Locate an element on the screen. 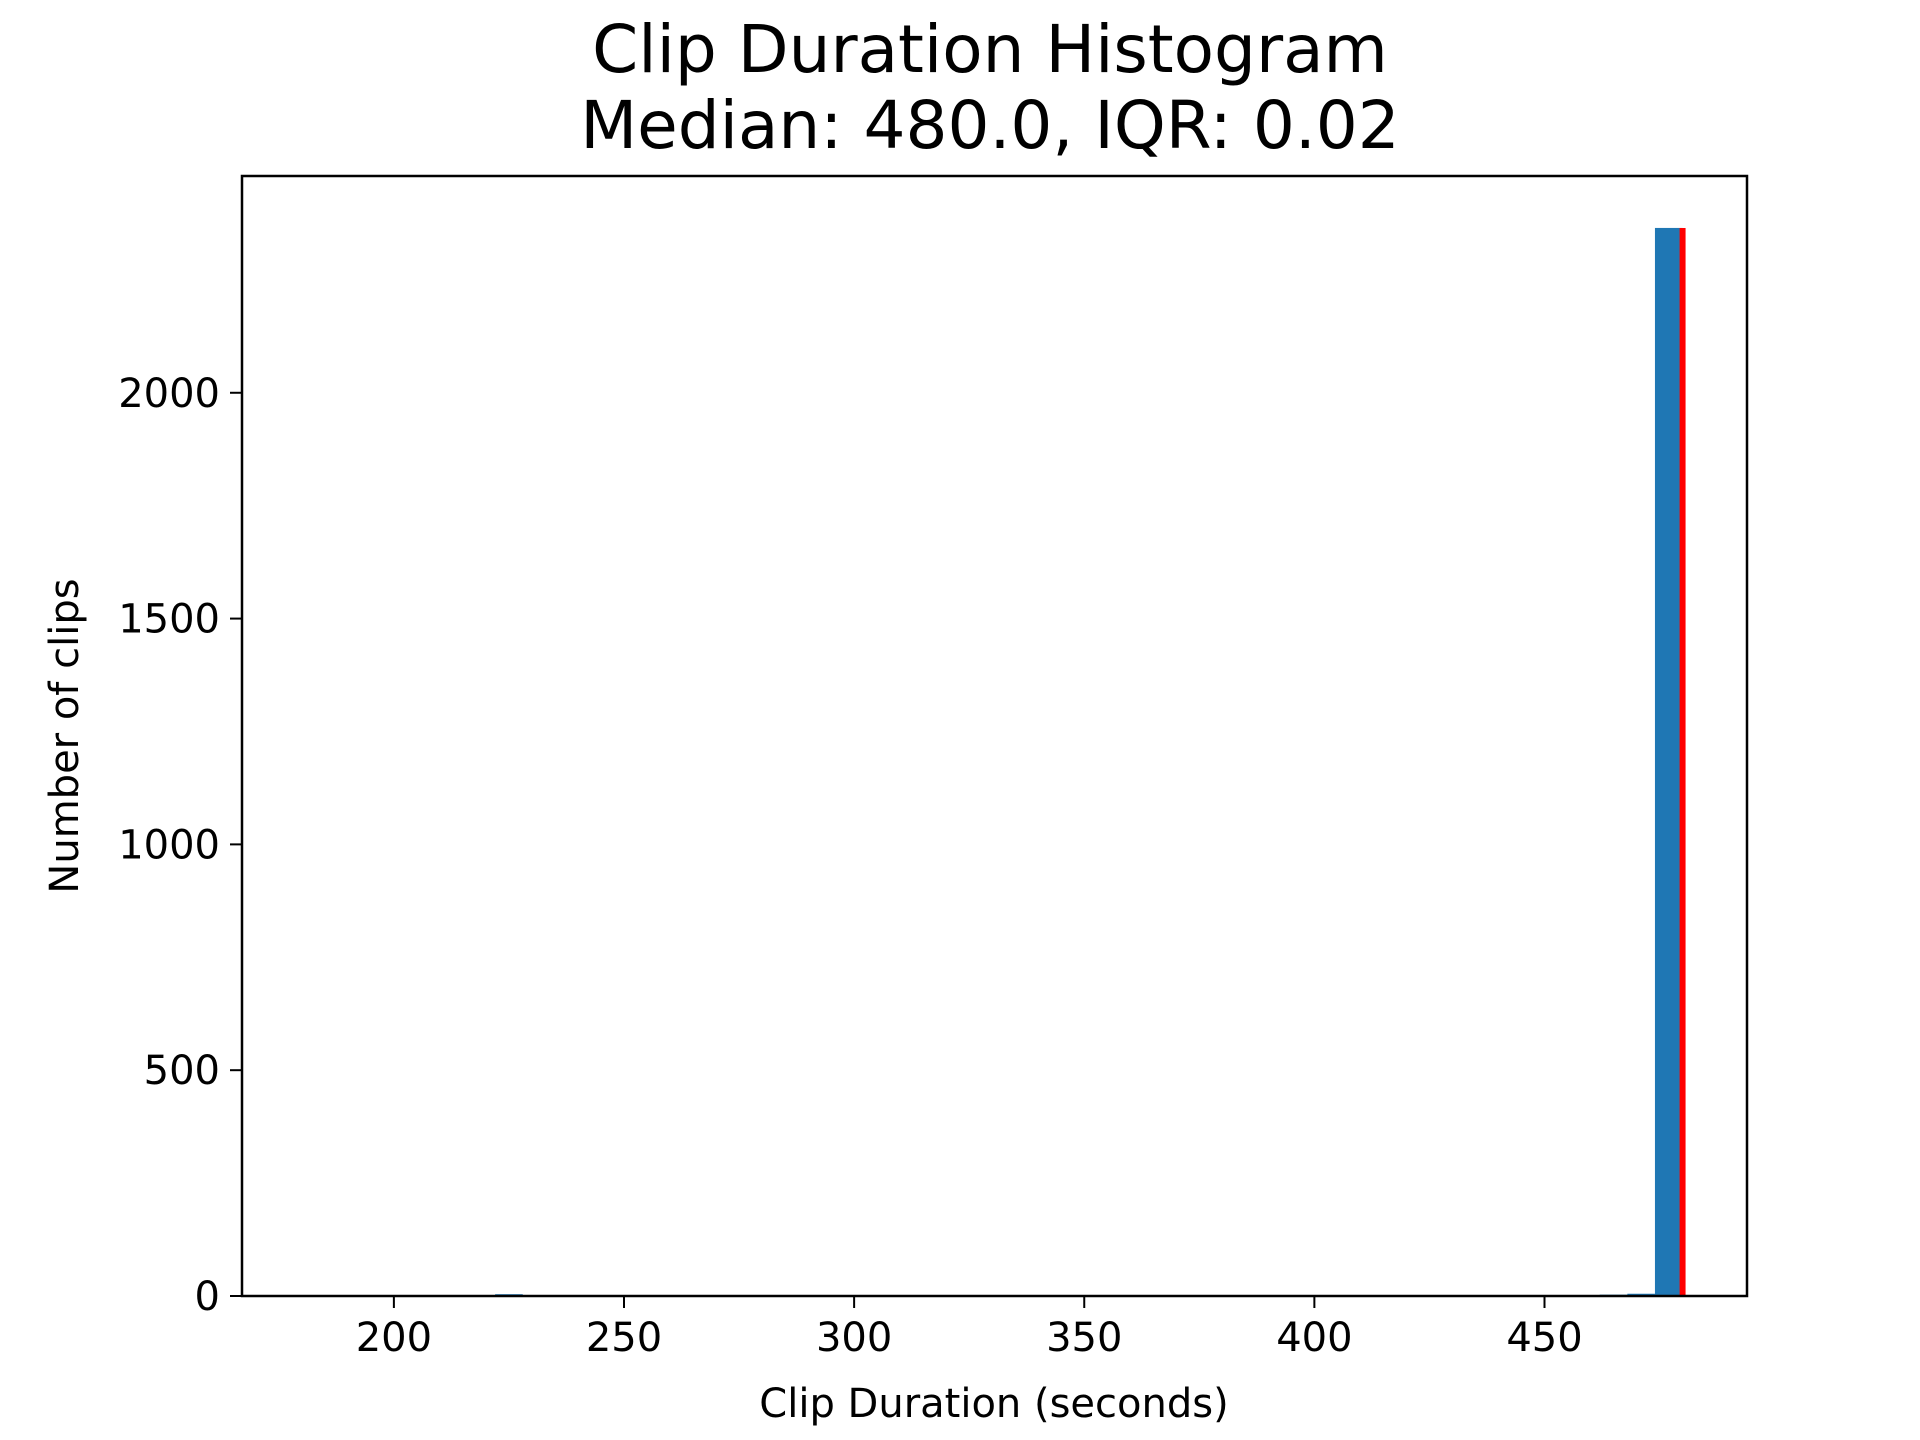 This screenshot has width=1920, height=1440. y-tick-label: 1000 is located at coordinates (169, 845).